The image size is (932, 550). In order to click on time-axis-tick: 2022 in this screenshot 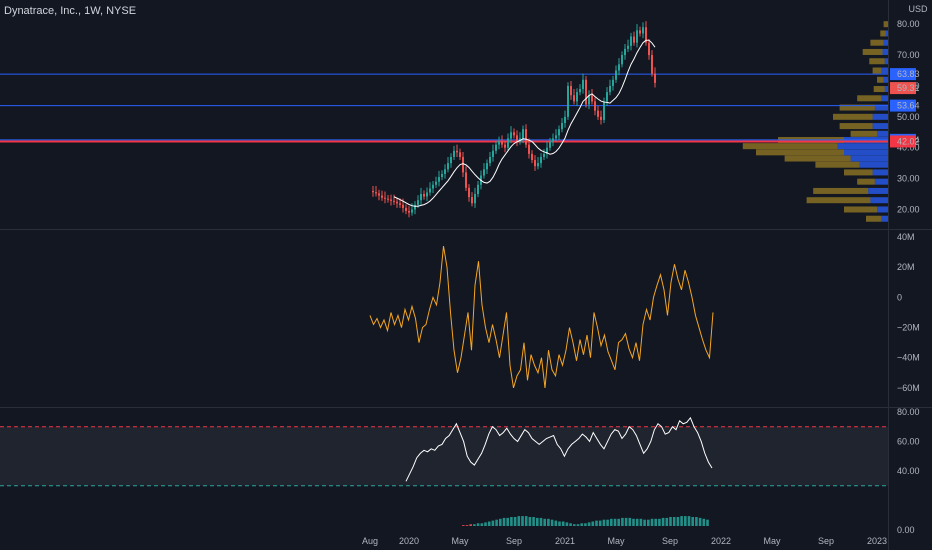, I will do `click(721, 541)`.